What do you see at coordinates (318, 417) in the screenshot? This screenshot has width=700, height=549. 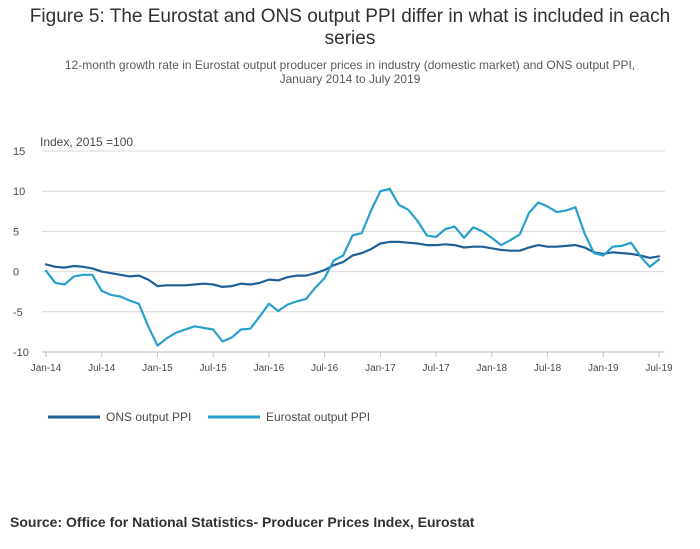 I see `legend-label-eurostat: Eurostat output PPI` at bounding box center [318, 417].